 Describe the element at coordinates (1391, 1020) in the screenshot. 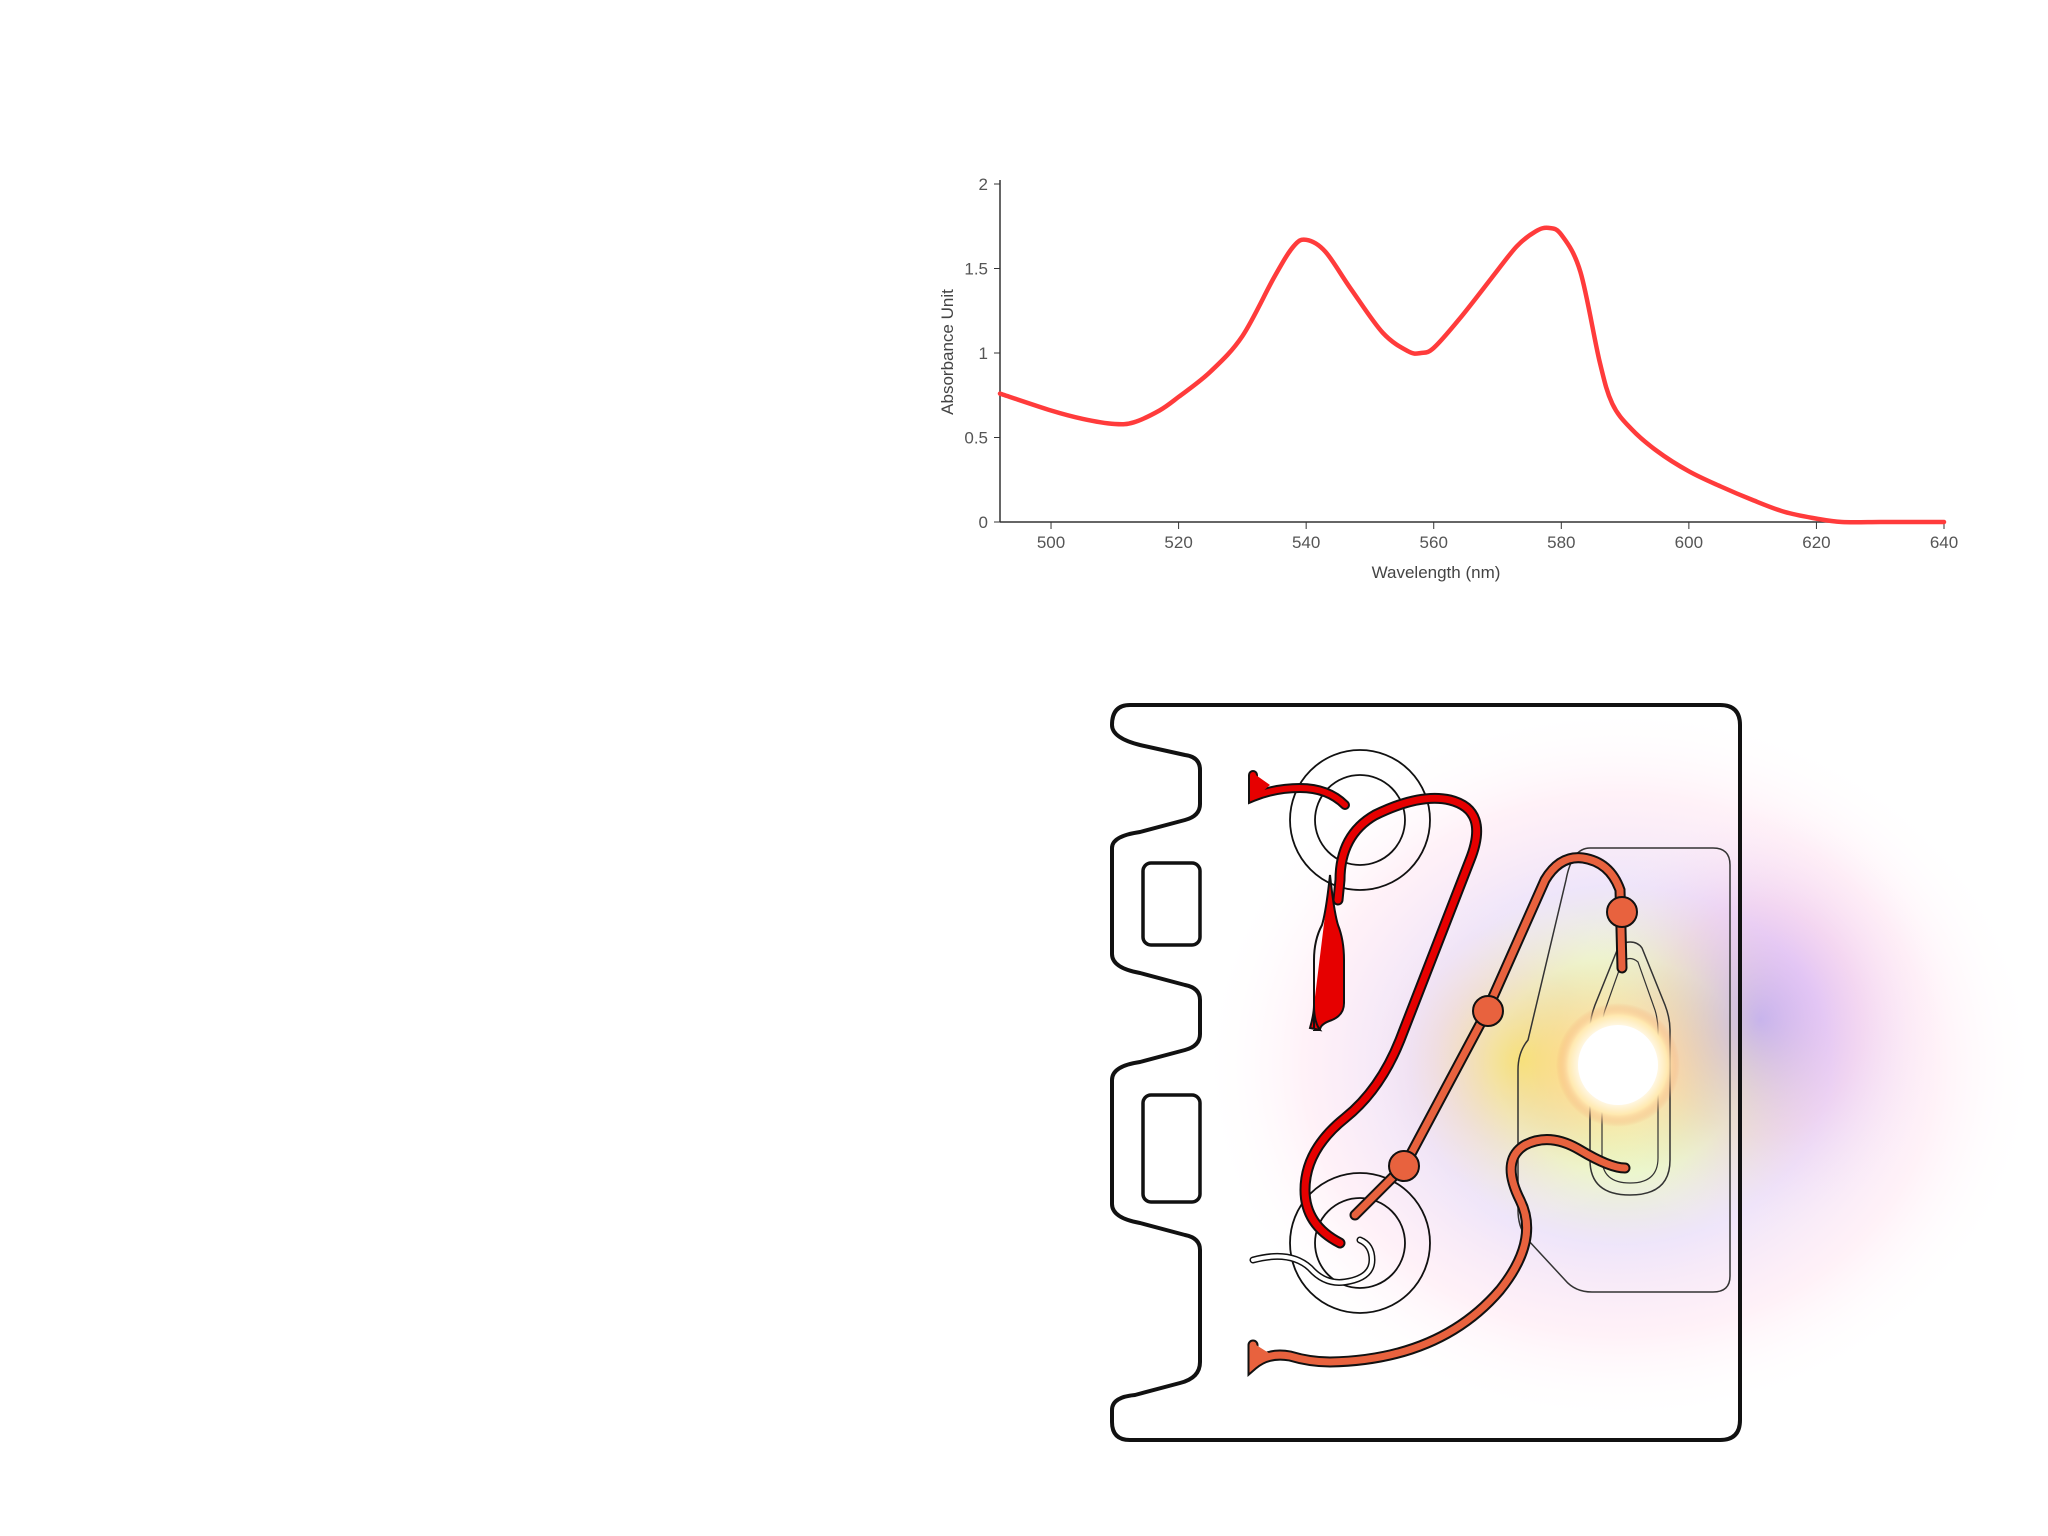

I see `arterial-loop-channel` at that location.